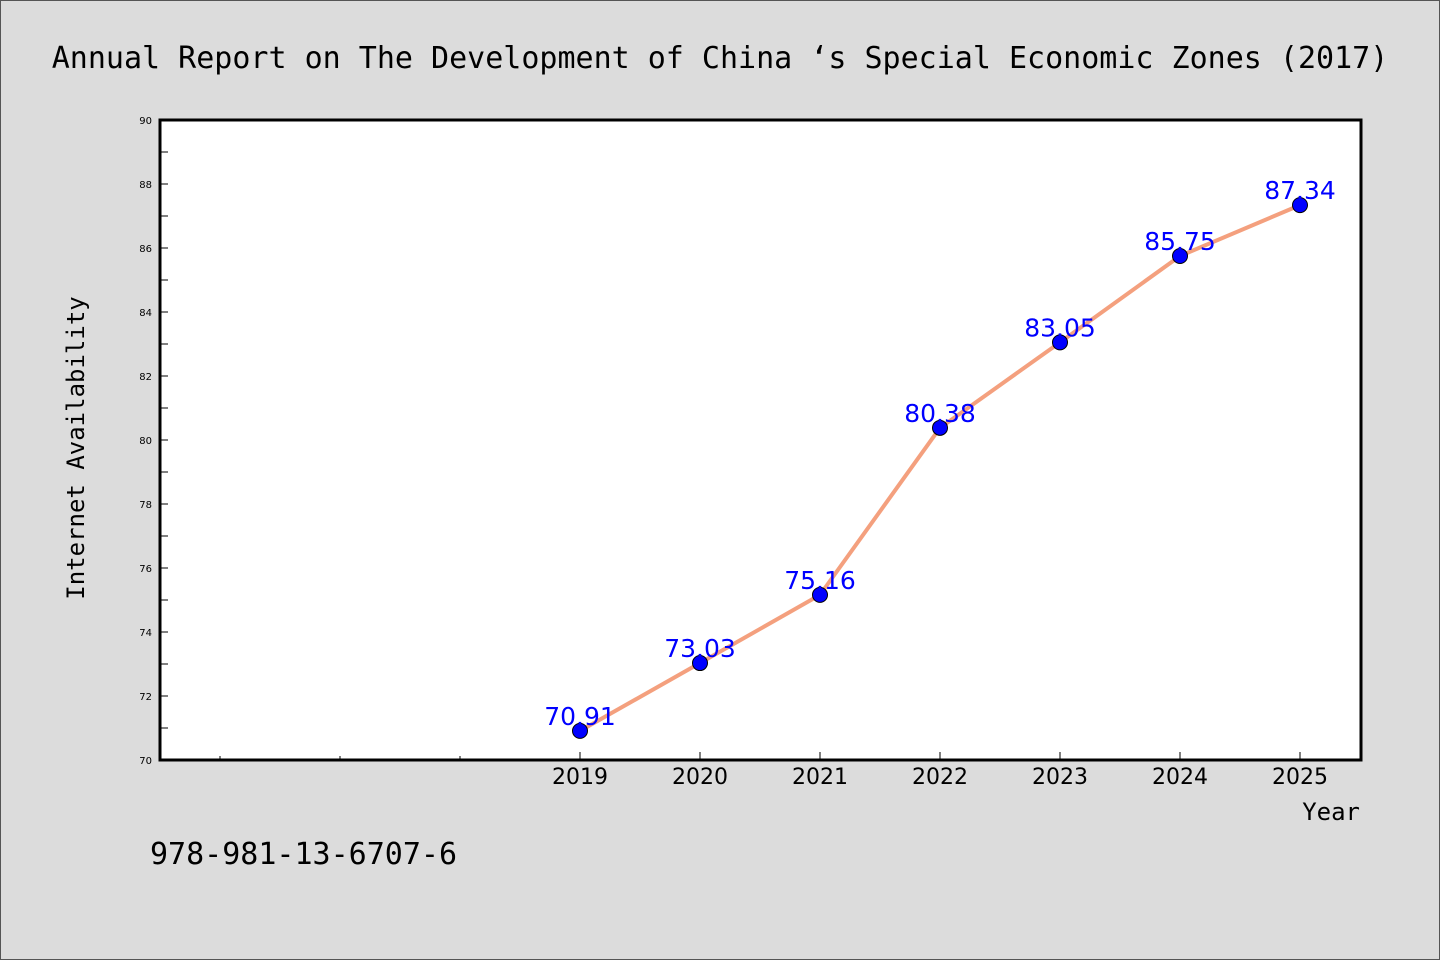  Describe the element at coordinates (580, 777) in the screenshot. I see `x-tick-label: 2019` at that location.